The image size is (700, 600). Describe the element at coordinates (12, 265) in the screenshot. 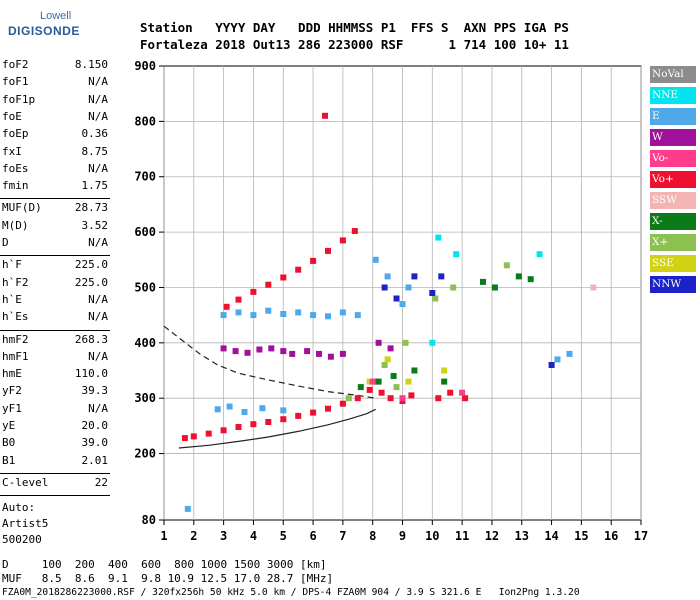

I see `param-name: h`F` at that location.